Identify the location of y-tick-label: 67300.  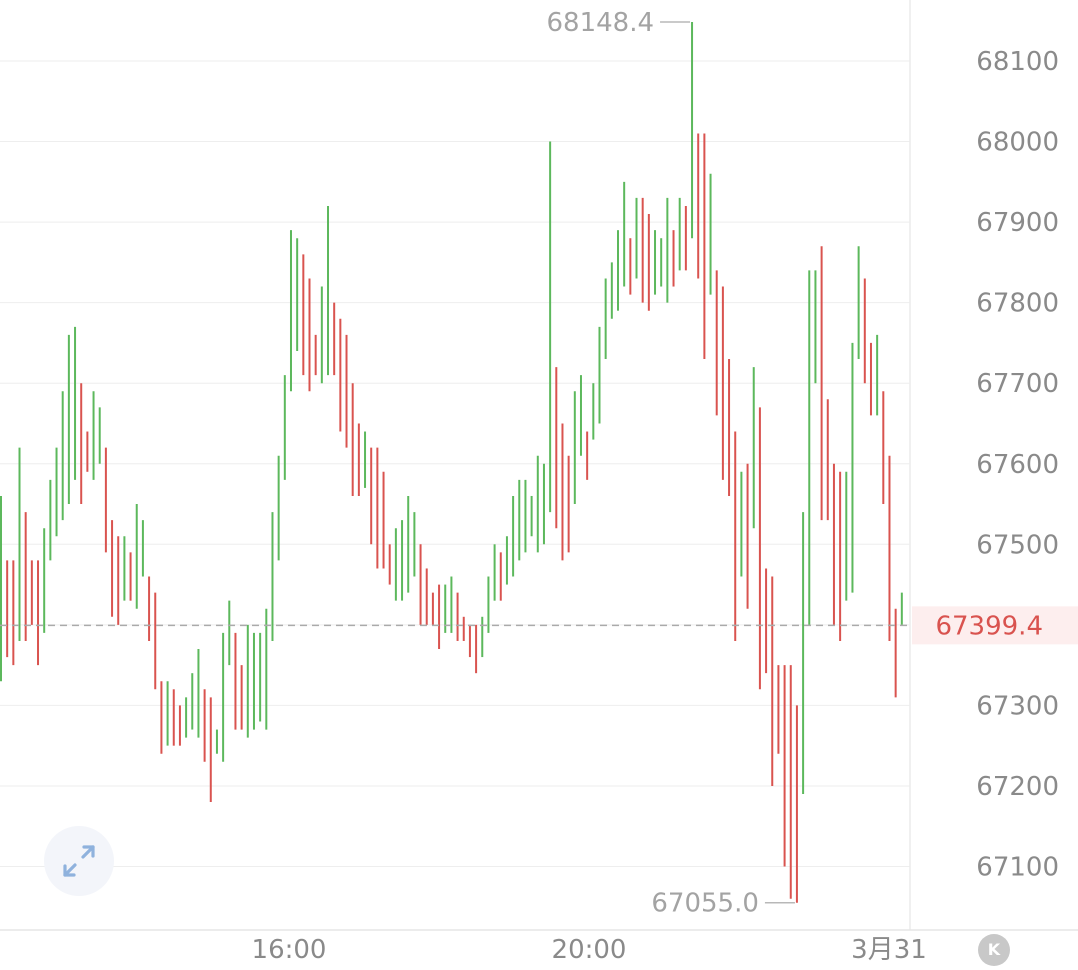
(1017, 706).